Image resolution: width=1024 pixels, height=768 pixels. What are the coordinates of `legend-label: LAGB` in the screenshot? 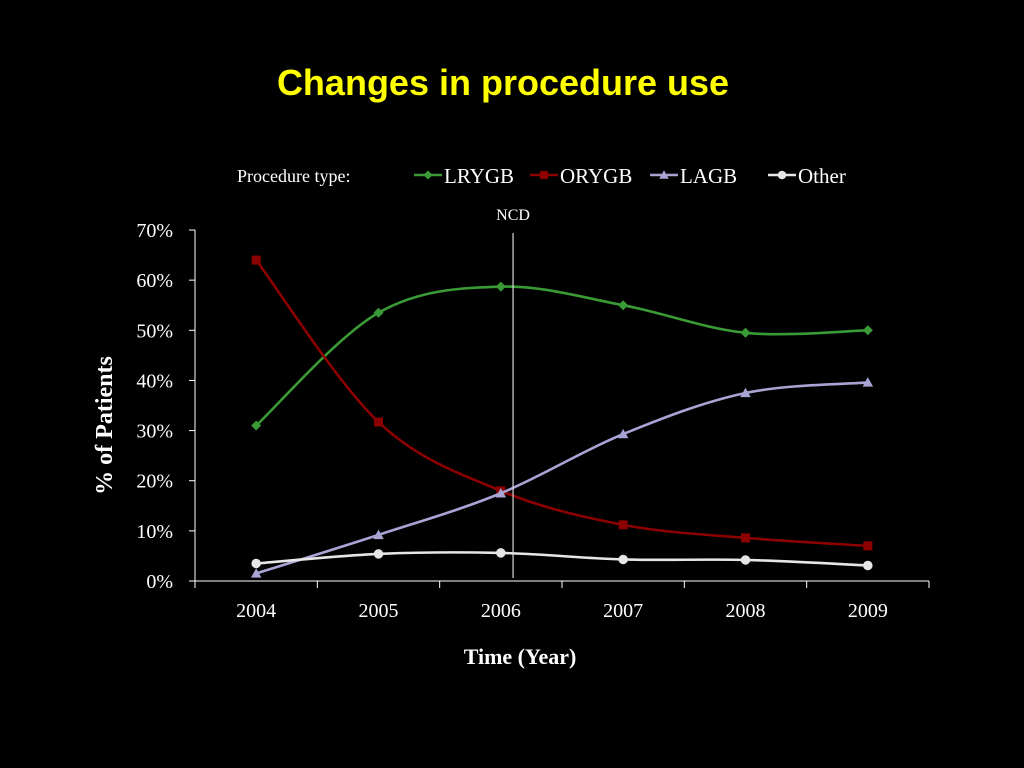 It's located at (708, 176).